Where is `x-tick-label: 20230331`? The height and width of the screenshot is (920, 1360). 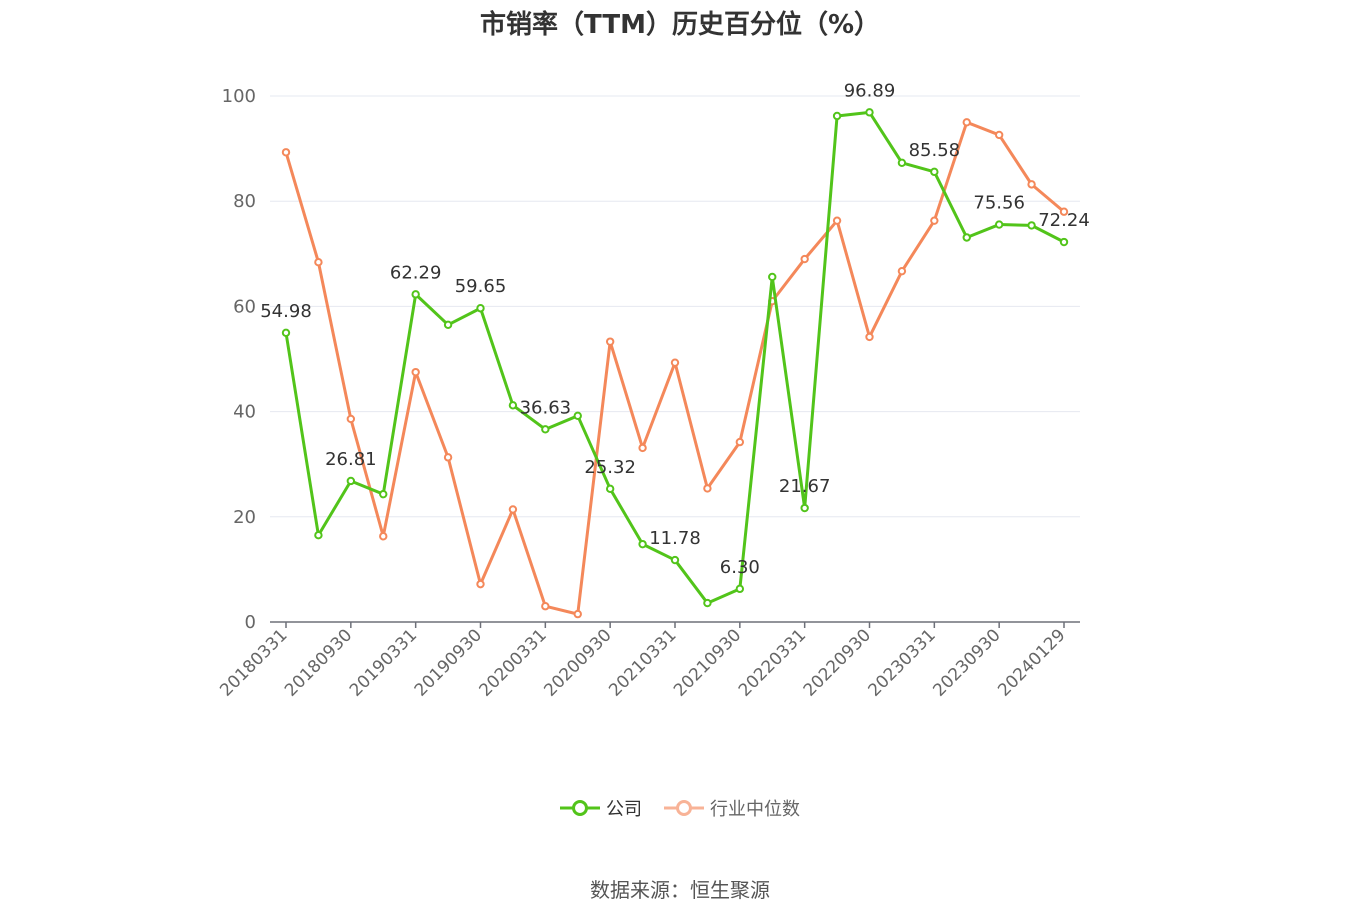 x-tick-label: 20230331 is located at coordinates (902, 662).